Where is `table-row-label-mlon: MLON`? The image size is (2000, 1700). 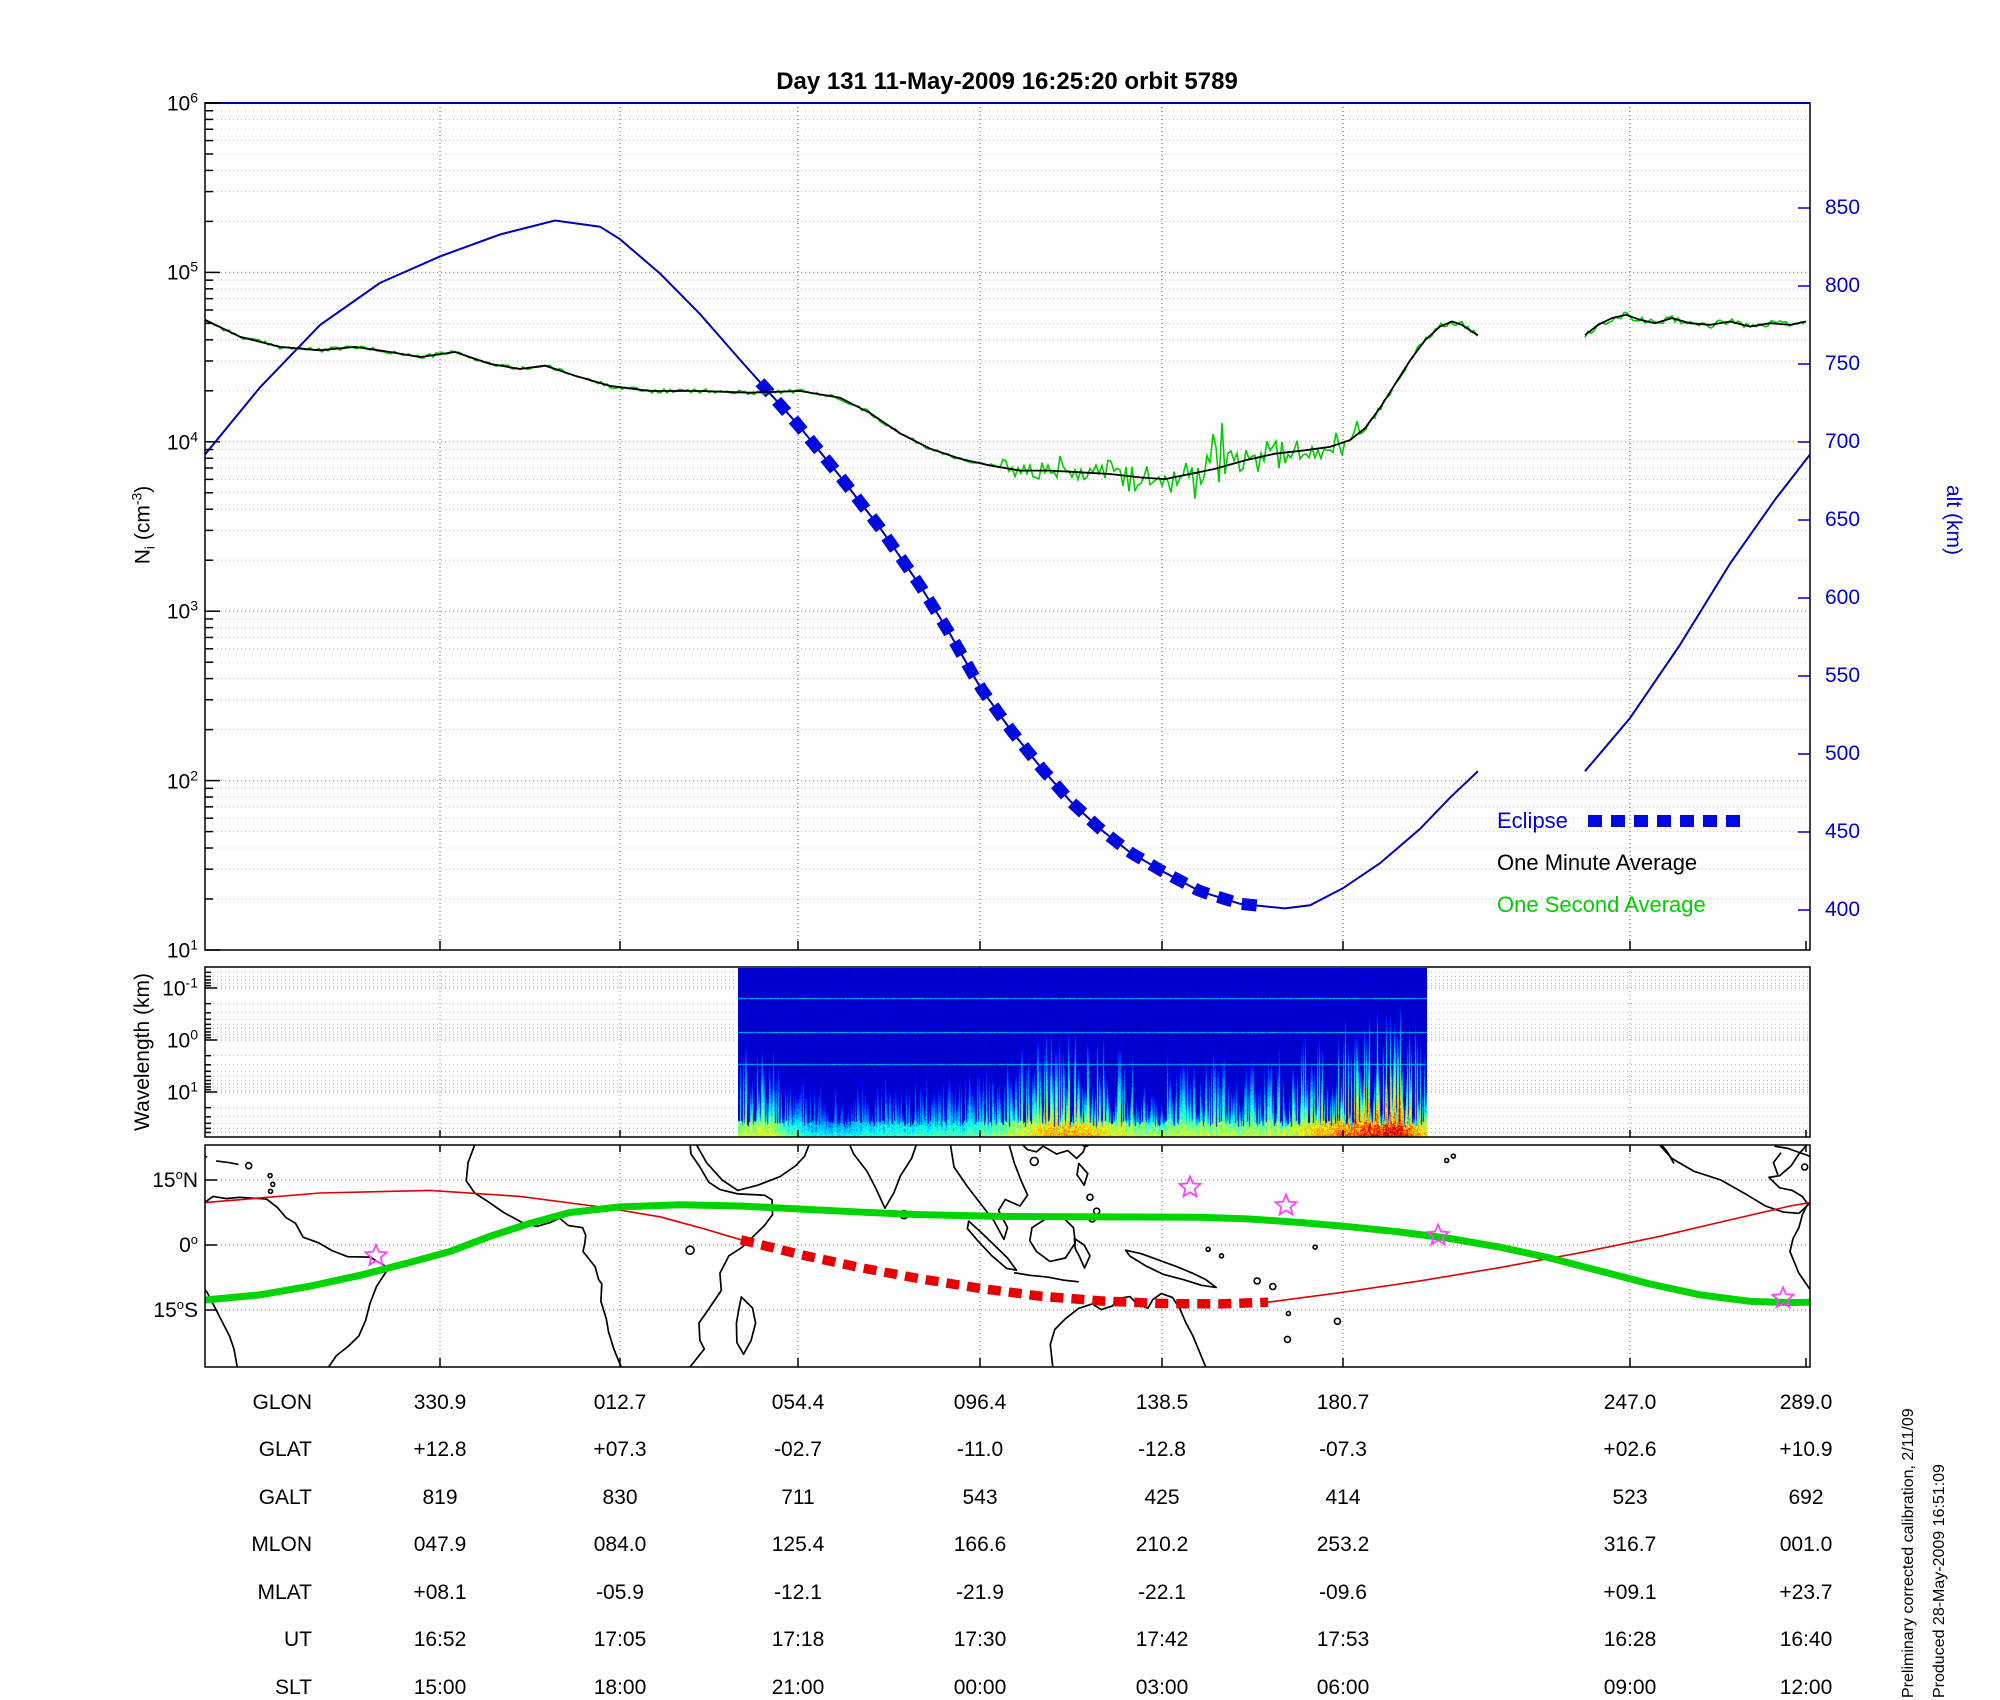 table-row-label-mlon: MLON is located at coordinates (281, 1544).